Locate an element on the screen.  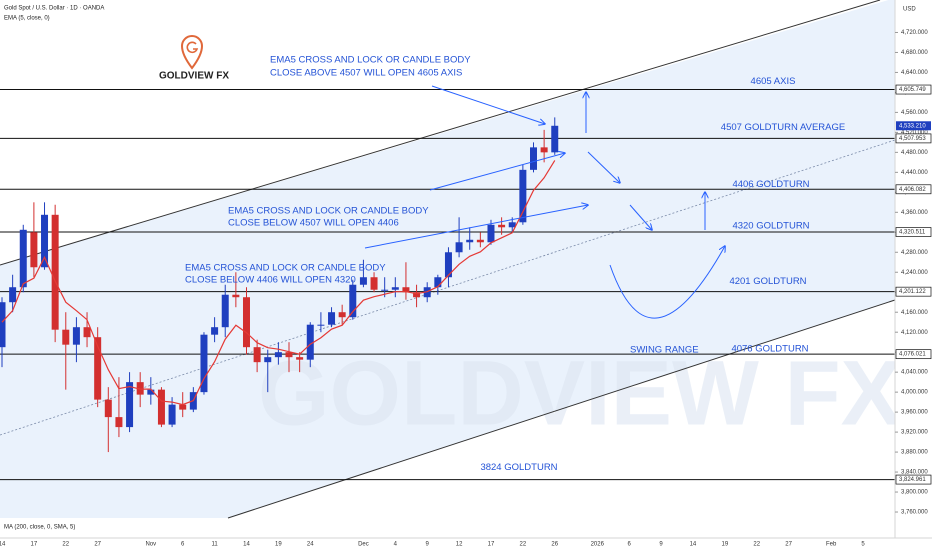
time-axis is located at coordinates (466, 544).